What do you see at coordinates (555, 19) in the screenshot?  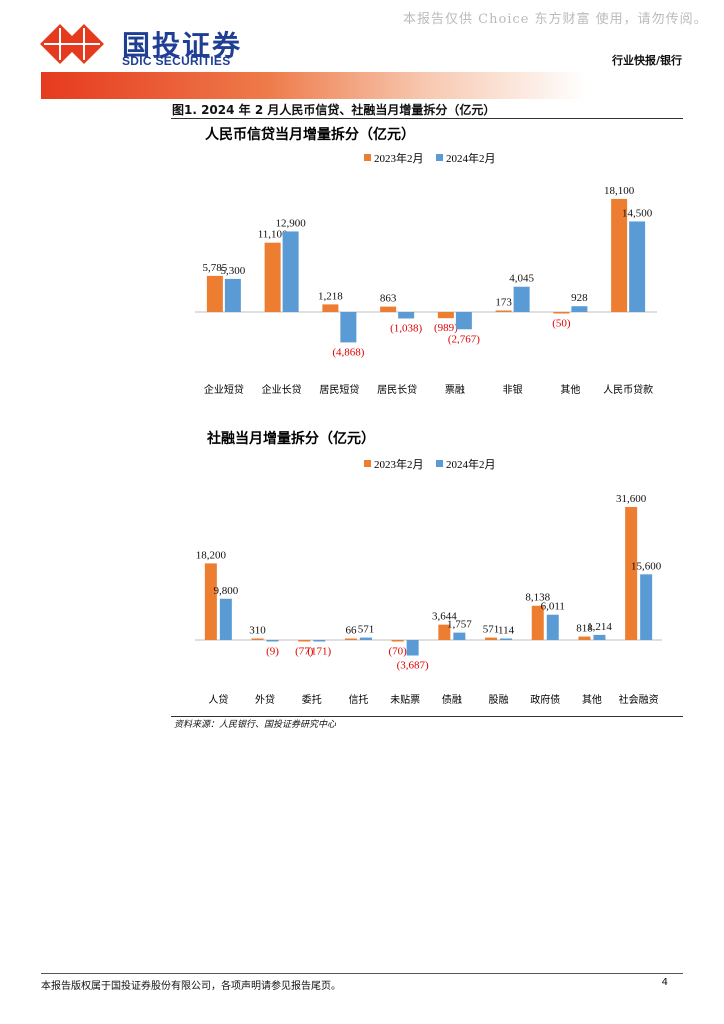 I see `watermark-text: 本报告仅供 Choice 东方财富 使用，请勿传阅。` at bounding box center [555, 19].